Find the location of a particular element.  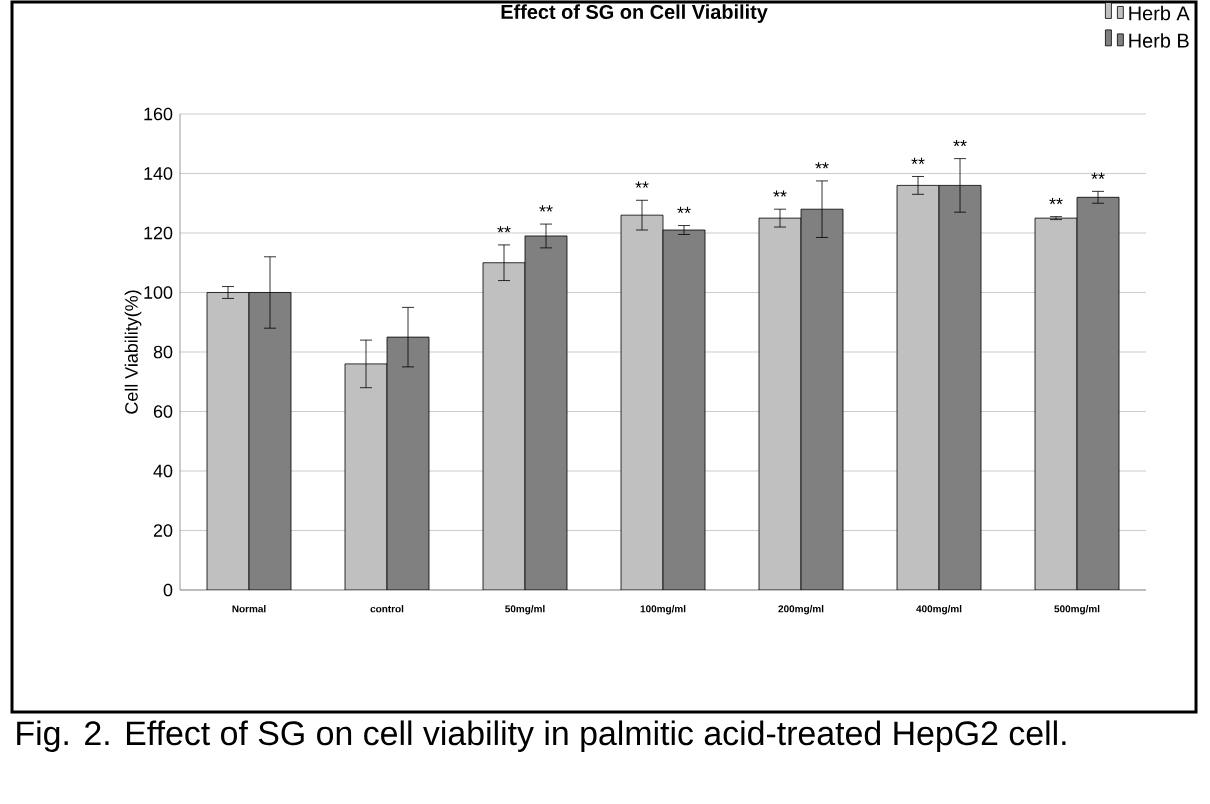

y-tick-label: 100 is located at coordinates (158, 292).